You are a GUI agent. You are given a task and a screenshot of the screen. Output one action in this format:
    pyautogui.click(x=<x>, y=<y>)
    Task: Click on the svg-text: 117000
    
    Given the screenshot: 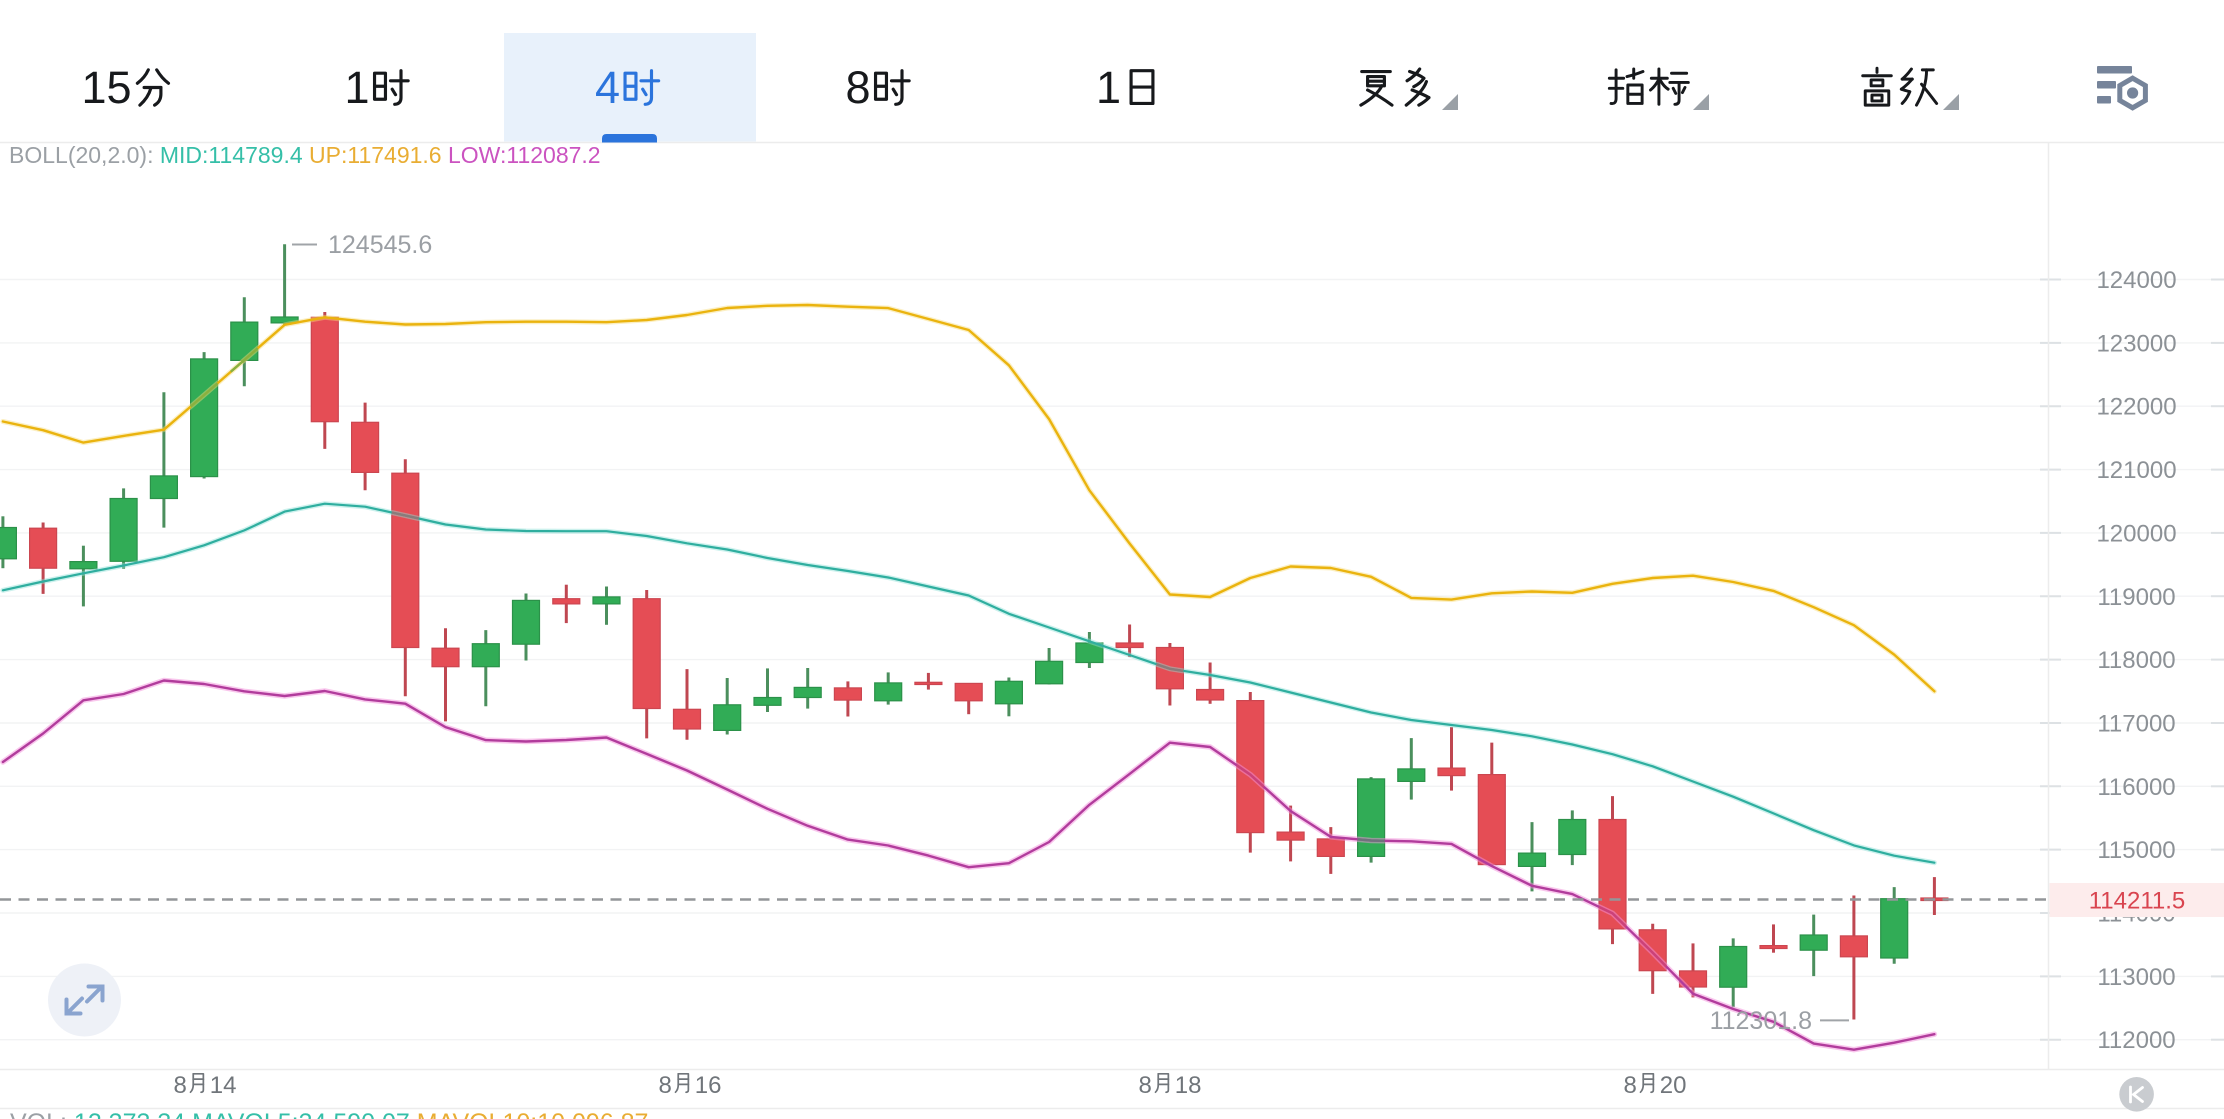 What is the action you would take?
    pyautogui.click(x=2136, y=724)
    